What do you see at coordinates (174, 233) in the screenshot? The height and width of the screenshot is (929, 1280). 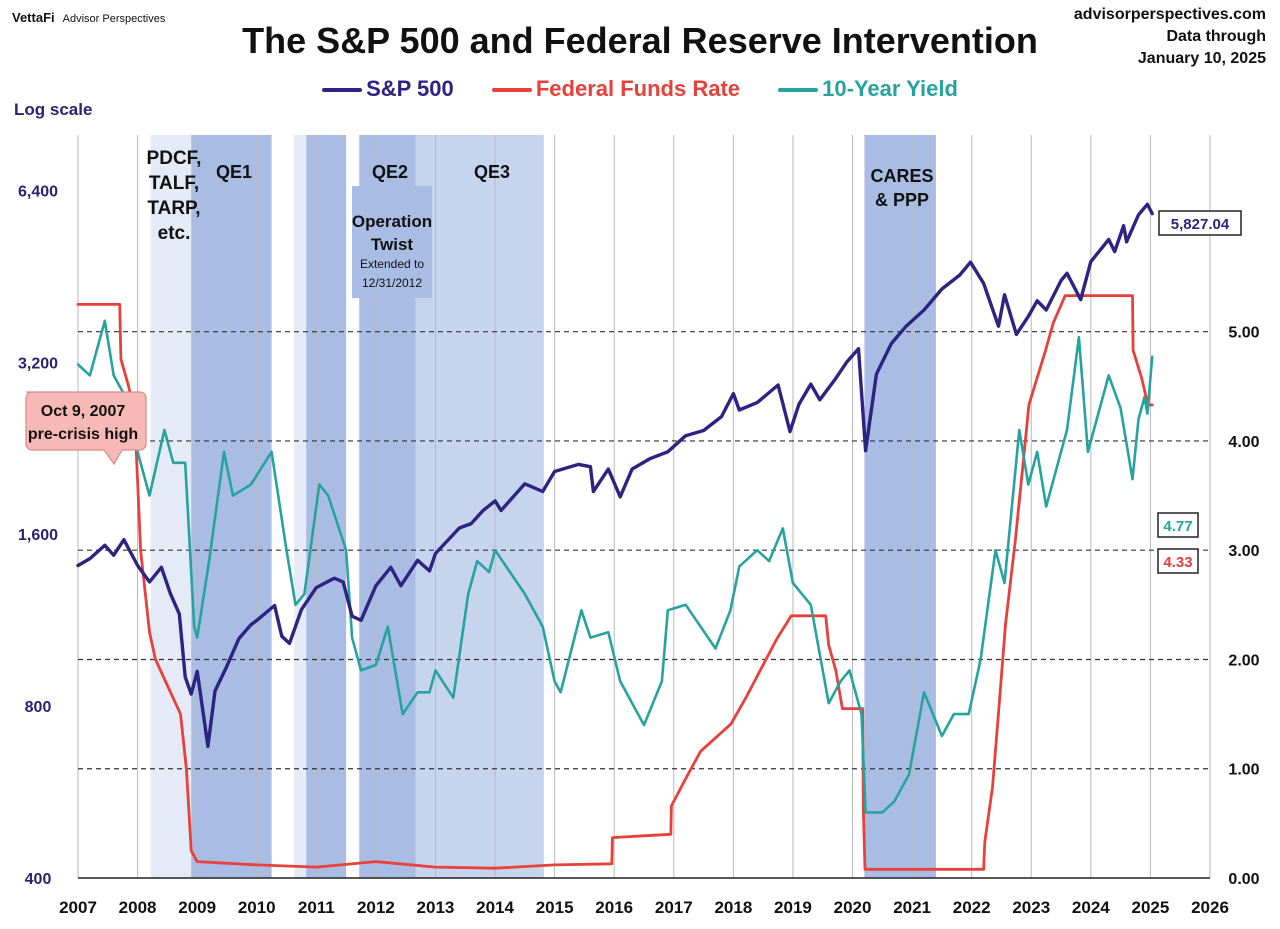 I see `pdcf-line-4: etc.` at bounding box center [174, 233].